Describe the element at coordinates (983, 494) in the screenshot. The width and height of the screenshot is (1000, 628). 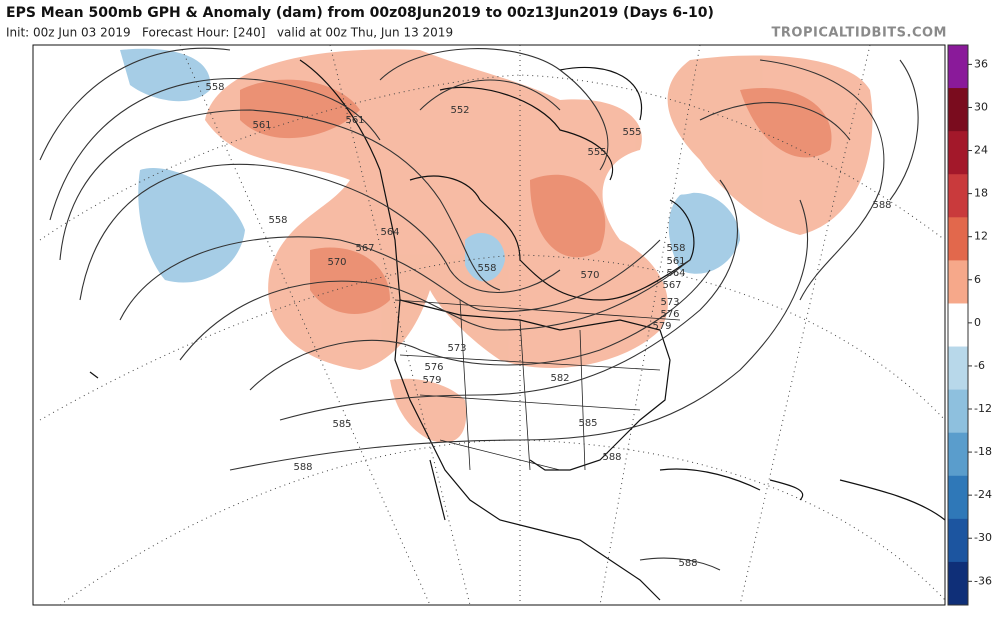
I see `colorbar-tick-label: -24` at that location.